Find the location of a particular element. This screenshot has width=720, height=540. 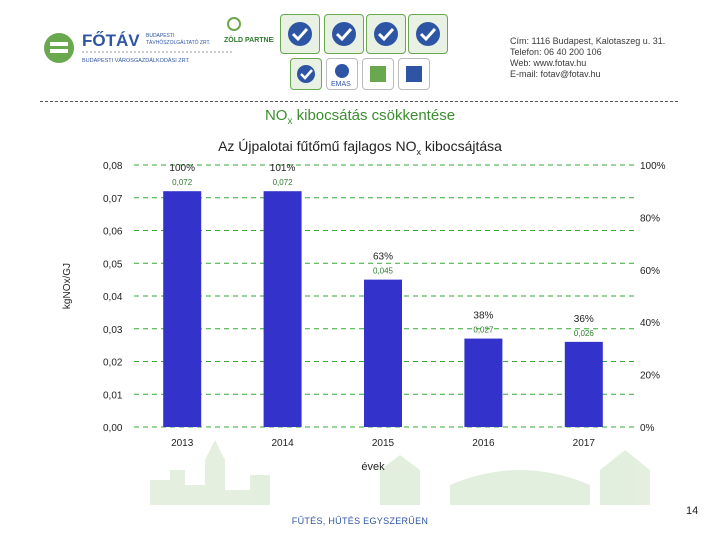

bar-value-label: 0,045 is located at coordinates (383, 271).